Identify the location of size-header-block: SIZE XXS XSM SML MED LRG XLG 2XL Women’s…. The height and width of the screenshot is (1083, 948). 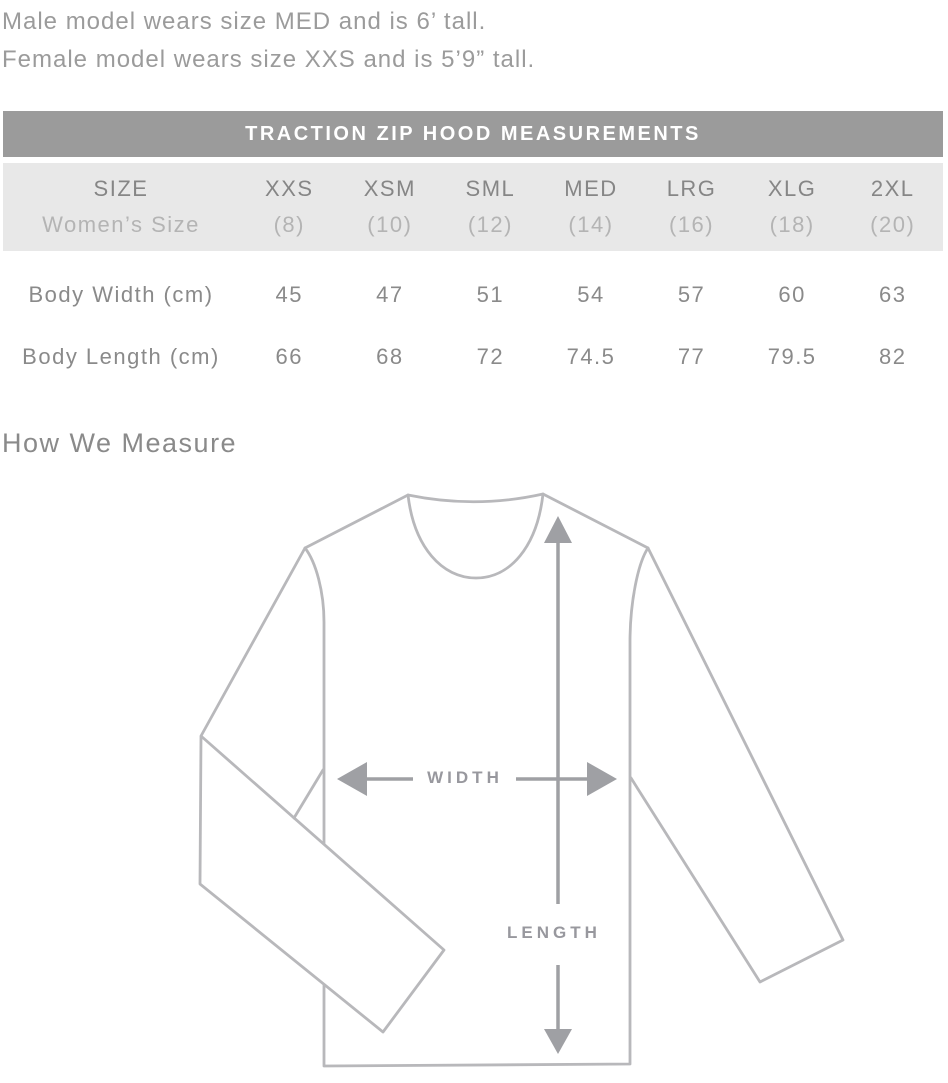
(473, 207).